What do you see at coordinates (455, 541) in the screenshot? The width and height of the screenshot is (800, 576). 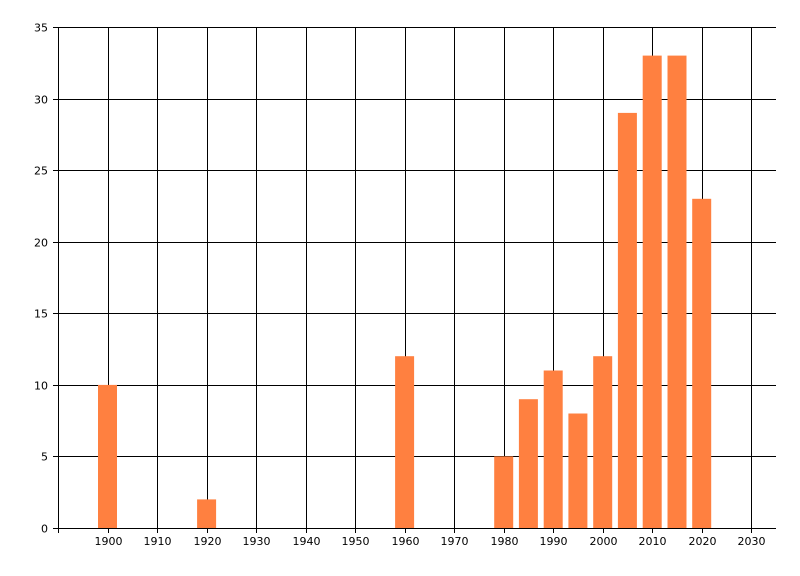 I see `x-tick-label: 1970` at bounding box center [455, 541].